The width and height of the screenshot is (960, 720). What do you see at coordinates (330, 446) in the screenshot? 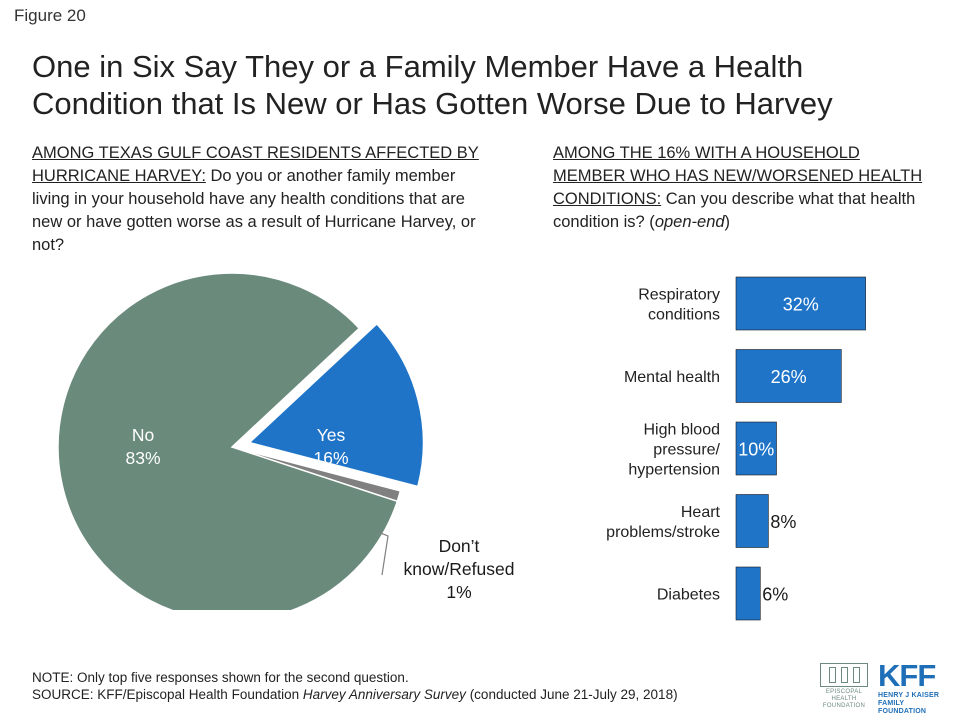
I see `pie-label-yes: Yes 16%` at bounding box center [330, 446].